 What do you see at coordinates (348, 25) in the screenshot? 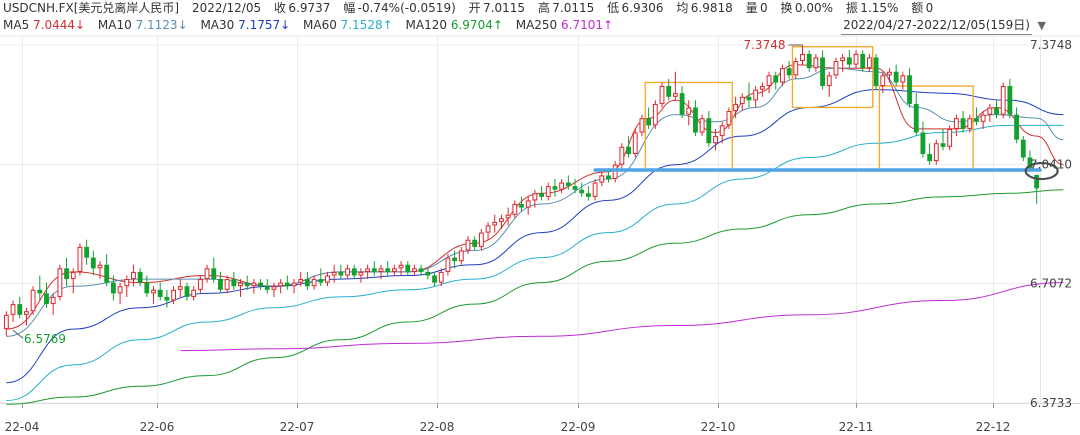
I see `ma-legend-item-ma60: MA60 7.1528↑` at bounding box center [348, 25].